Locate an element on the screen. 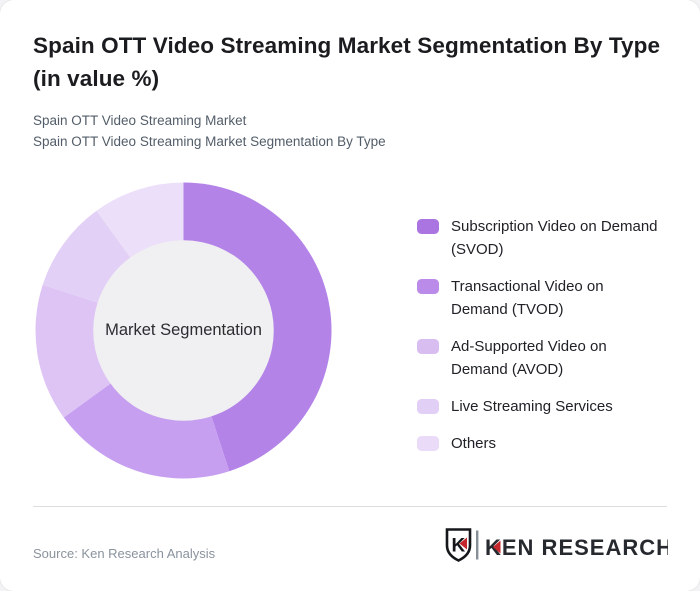  logo-monogram: K is located at coordinates (459, 546).